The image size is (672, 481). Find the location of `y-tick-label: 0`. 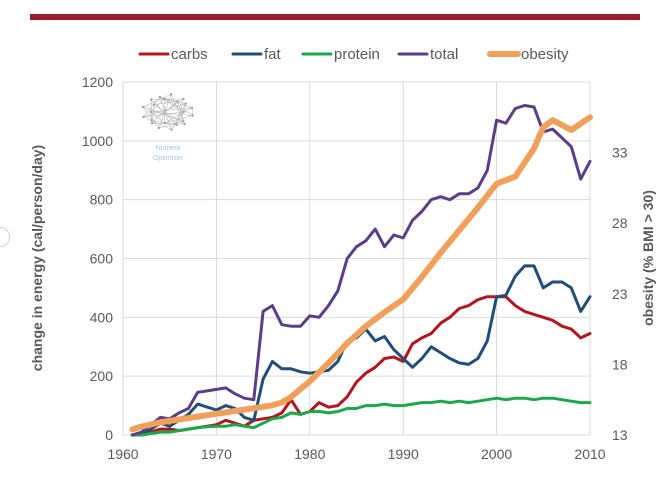

y-tick-label: 0 is located at coordinates (109, 435).